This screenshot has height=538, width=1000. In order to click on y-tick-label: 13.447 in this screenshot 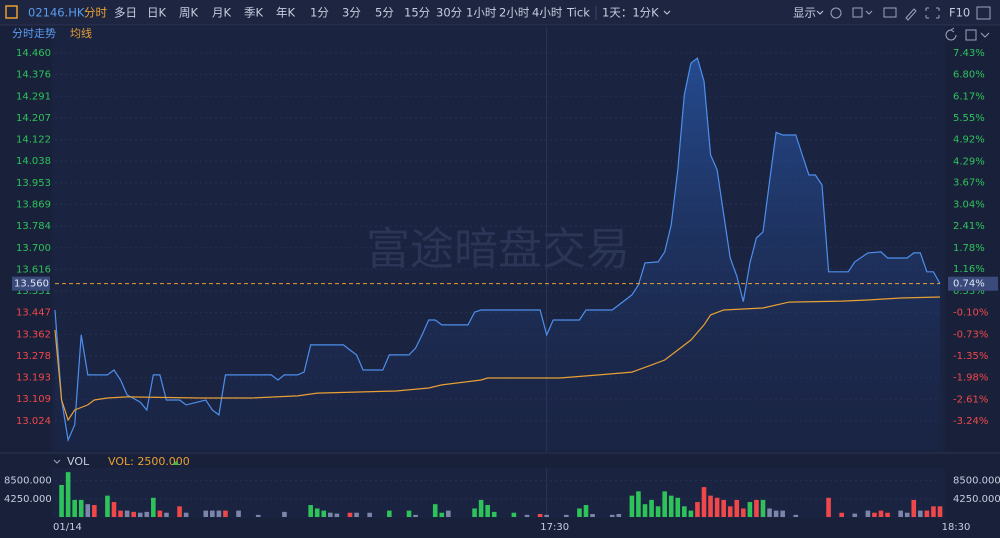, I will do `click(33, 313)`.